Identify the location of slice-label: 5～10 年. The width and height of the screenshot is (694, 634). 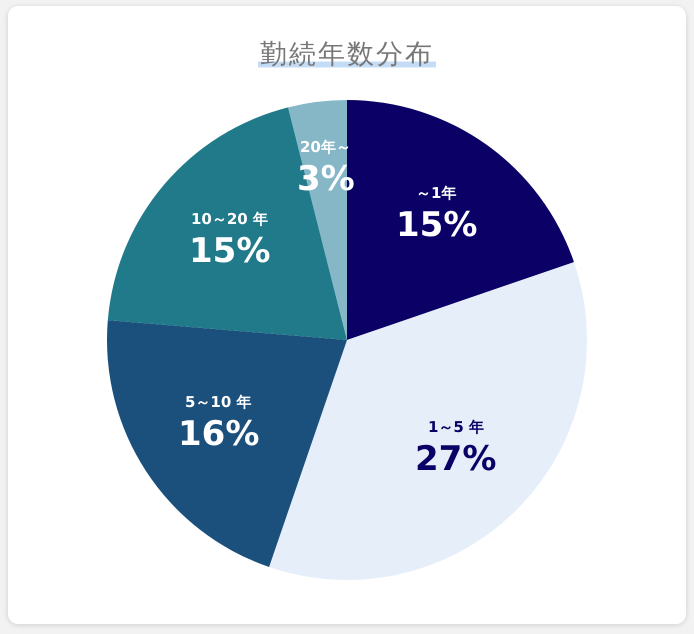
(218, 402).